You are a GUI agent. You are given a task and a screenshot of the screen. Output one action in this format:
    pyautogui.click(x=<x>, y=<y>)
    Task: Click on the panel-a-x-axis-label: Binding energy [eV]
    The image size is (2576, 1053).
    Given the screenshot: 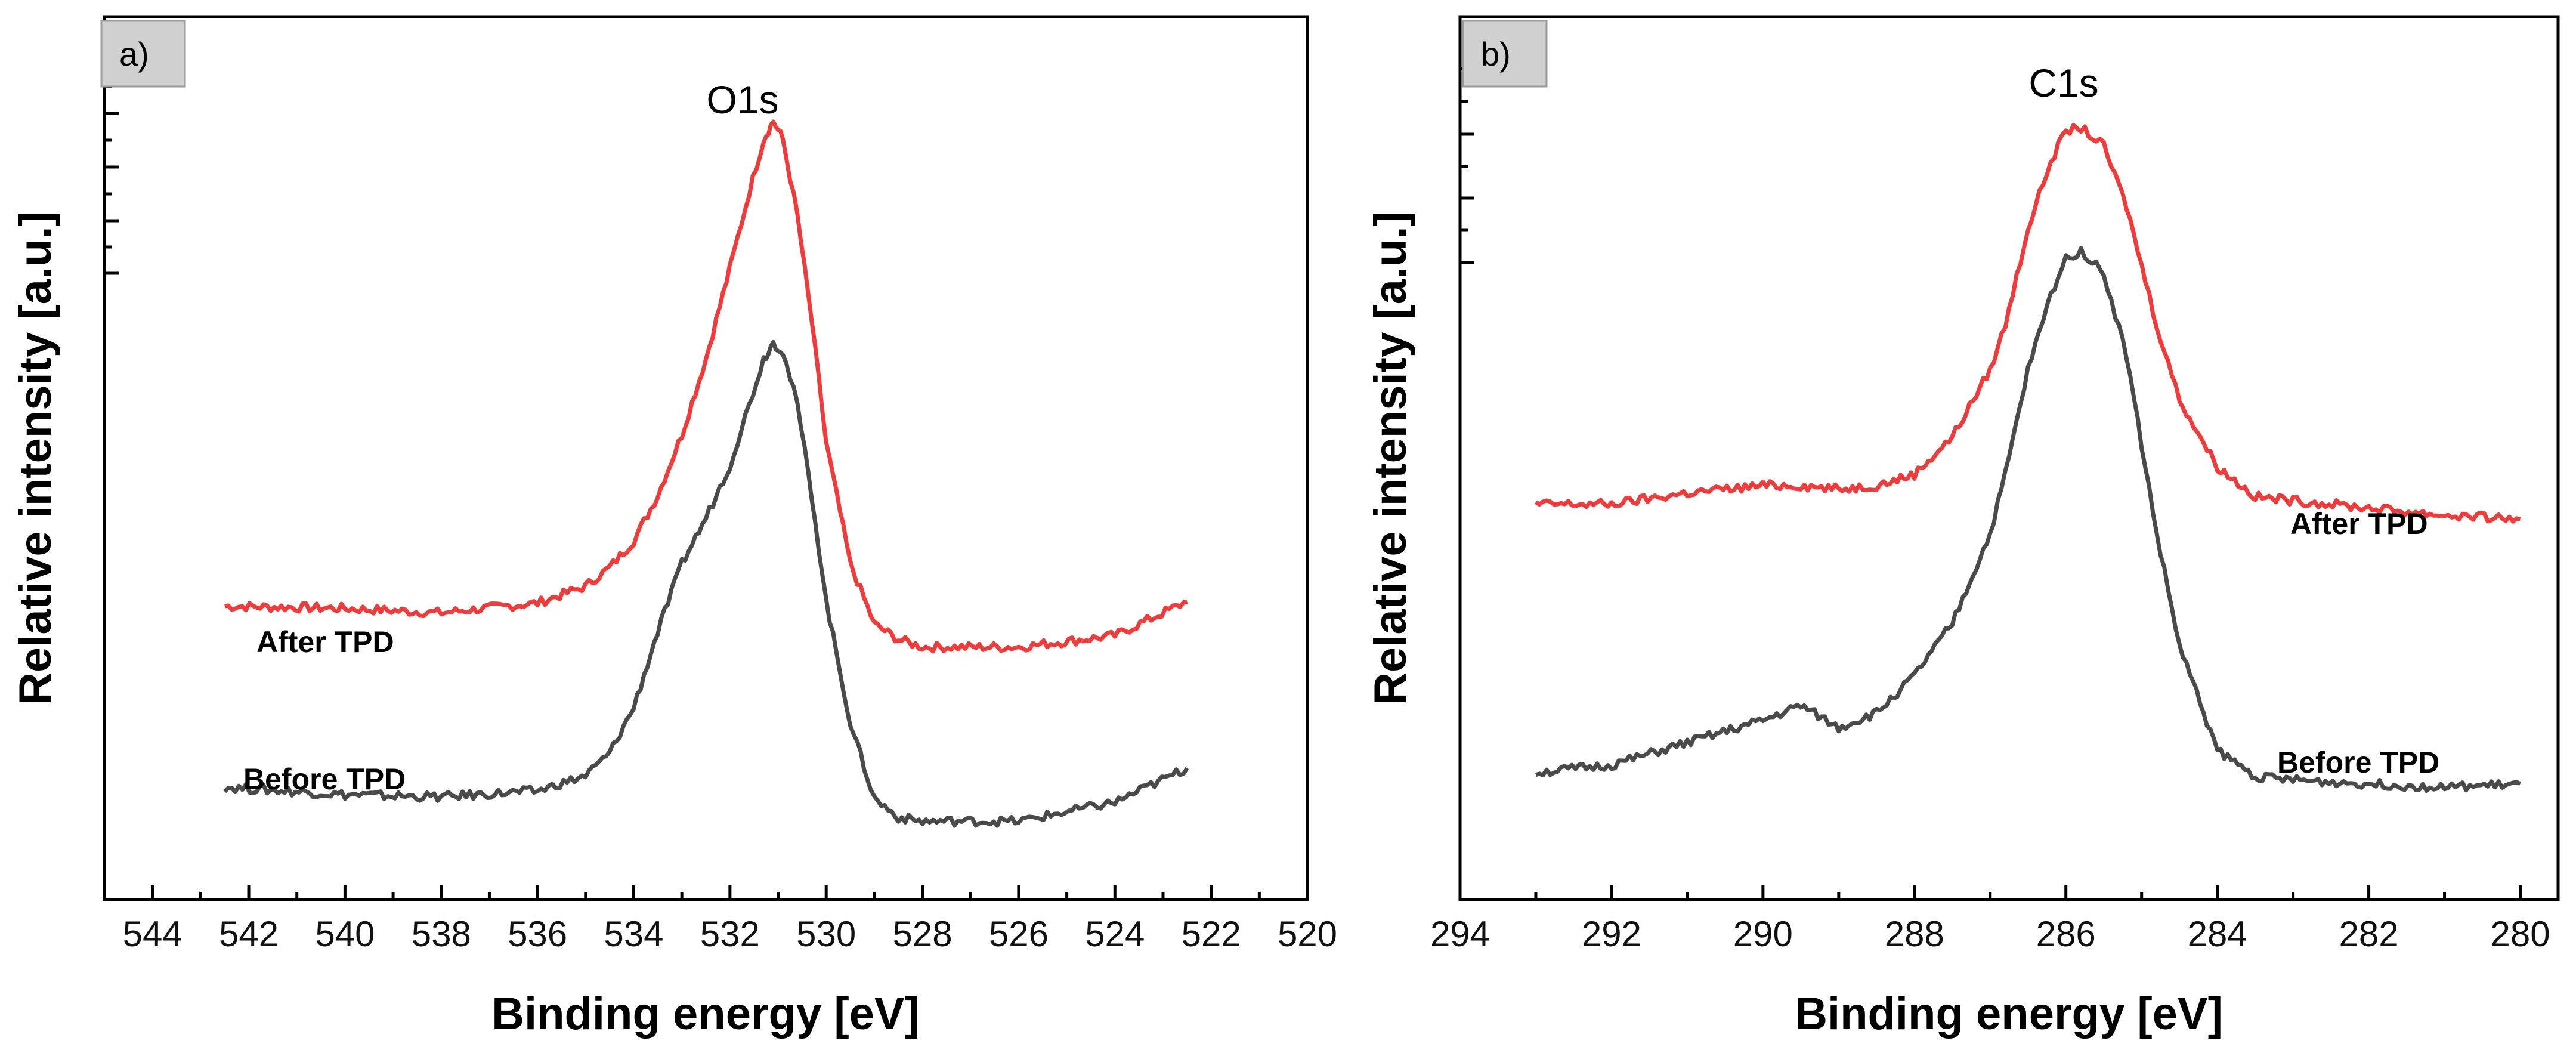 What is the action you would take?
    pyautogui.click(x=705, y=1014)
    